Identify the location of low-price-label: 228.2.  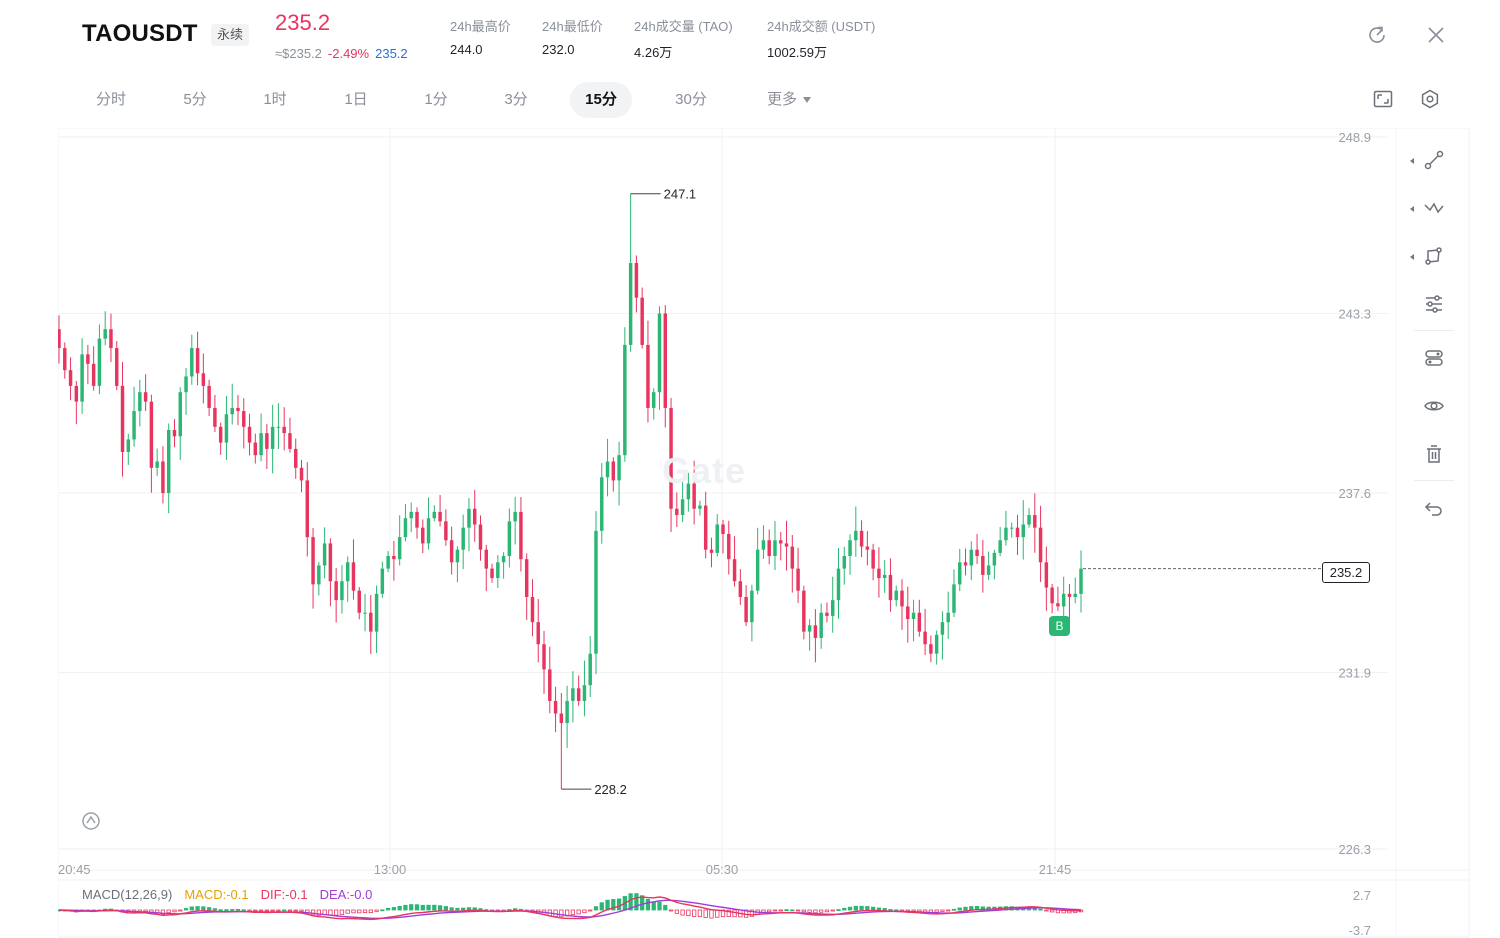
(610, 789).